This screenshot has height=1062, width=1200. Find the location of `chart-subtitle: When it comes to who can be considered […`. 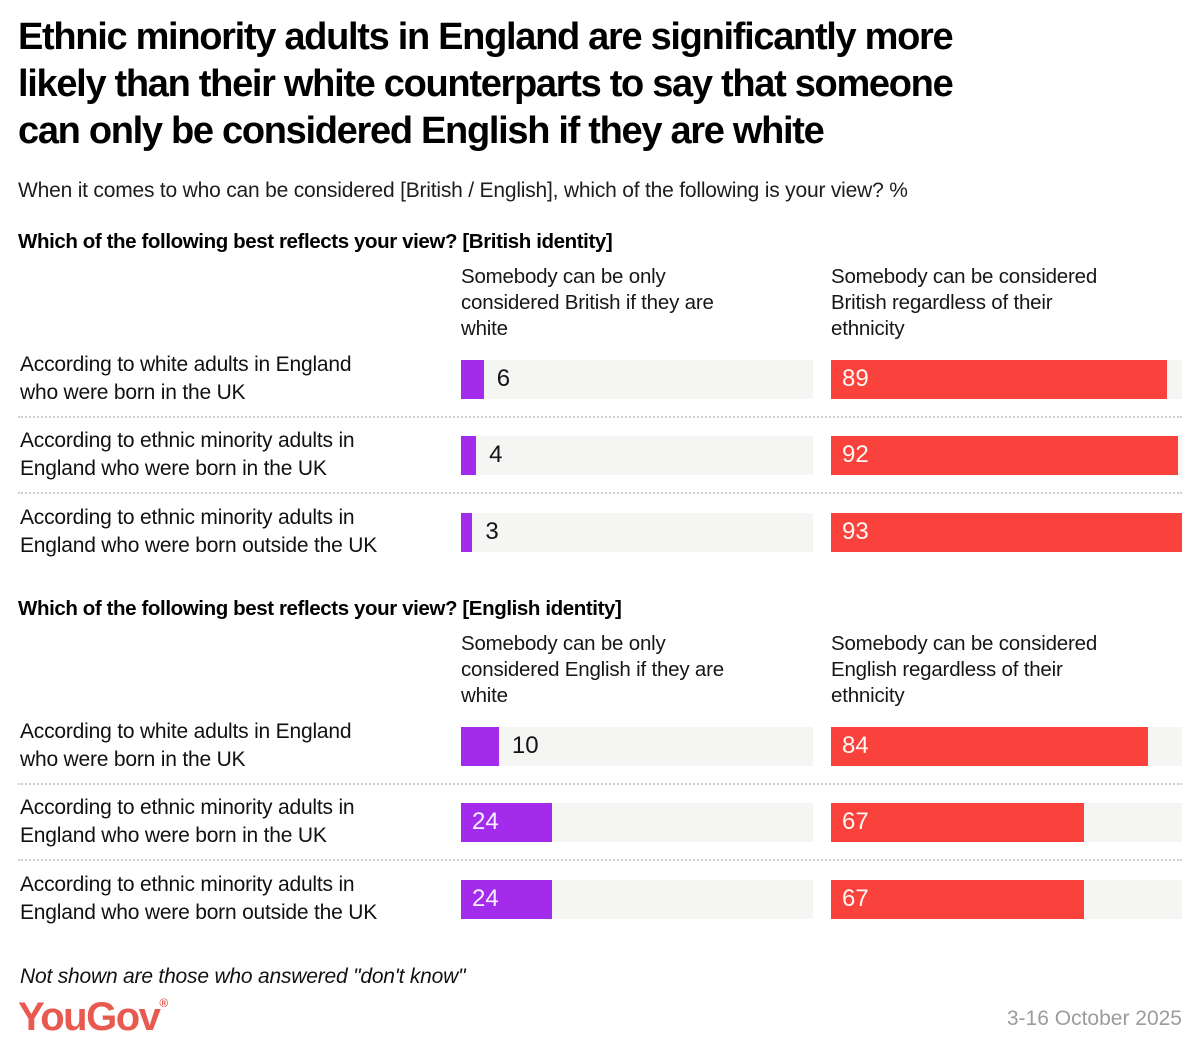

chart-subtitle: When it comes to who can be considered [… is located at coordinates (463, 190).